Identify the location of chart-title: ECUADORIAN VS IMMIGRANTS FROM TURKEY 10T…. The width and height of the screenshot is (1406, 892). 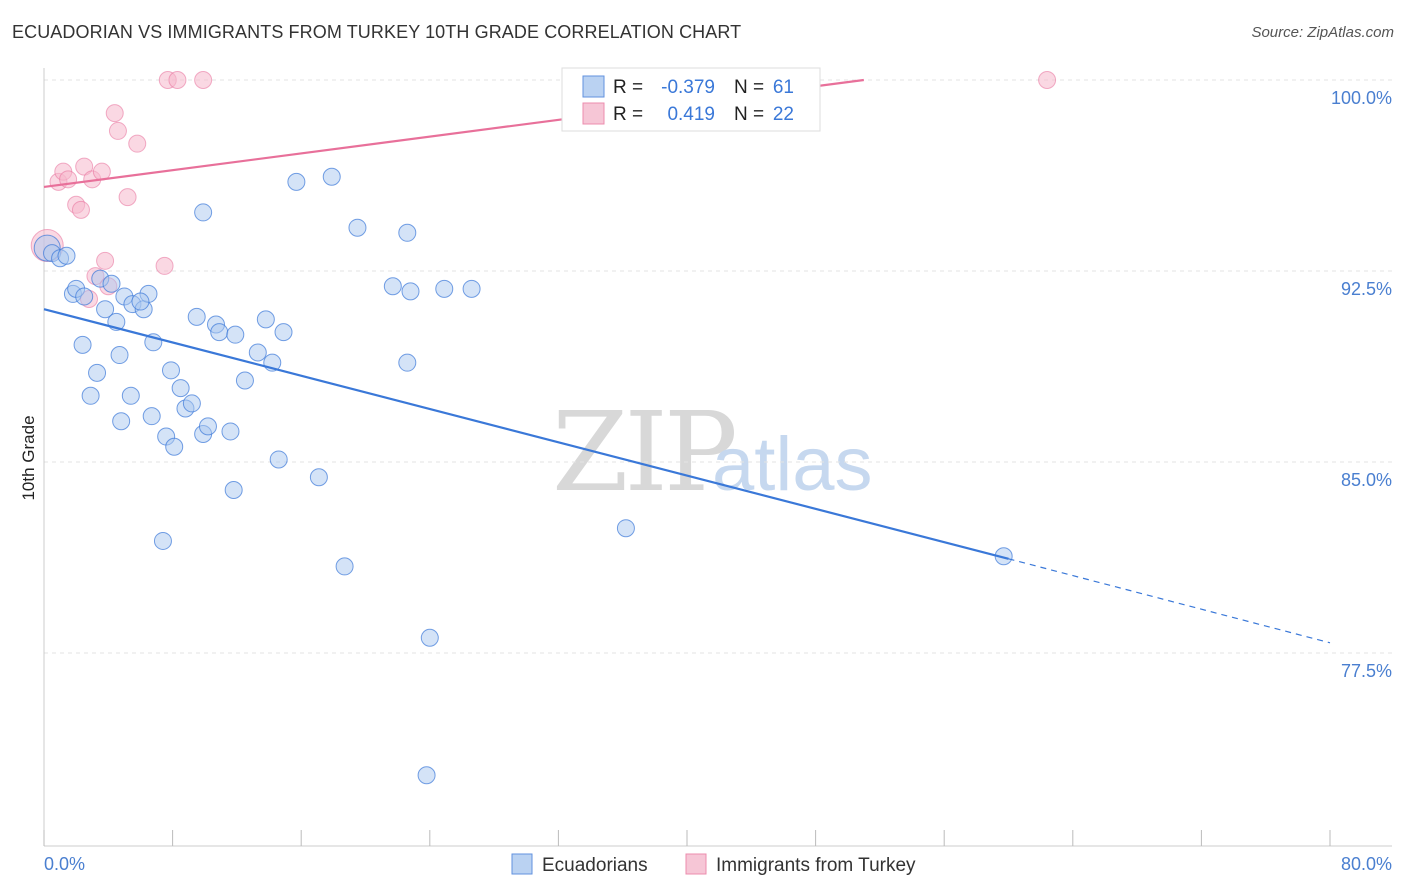
(377, 32).